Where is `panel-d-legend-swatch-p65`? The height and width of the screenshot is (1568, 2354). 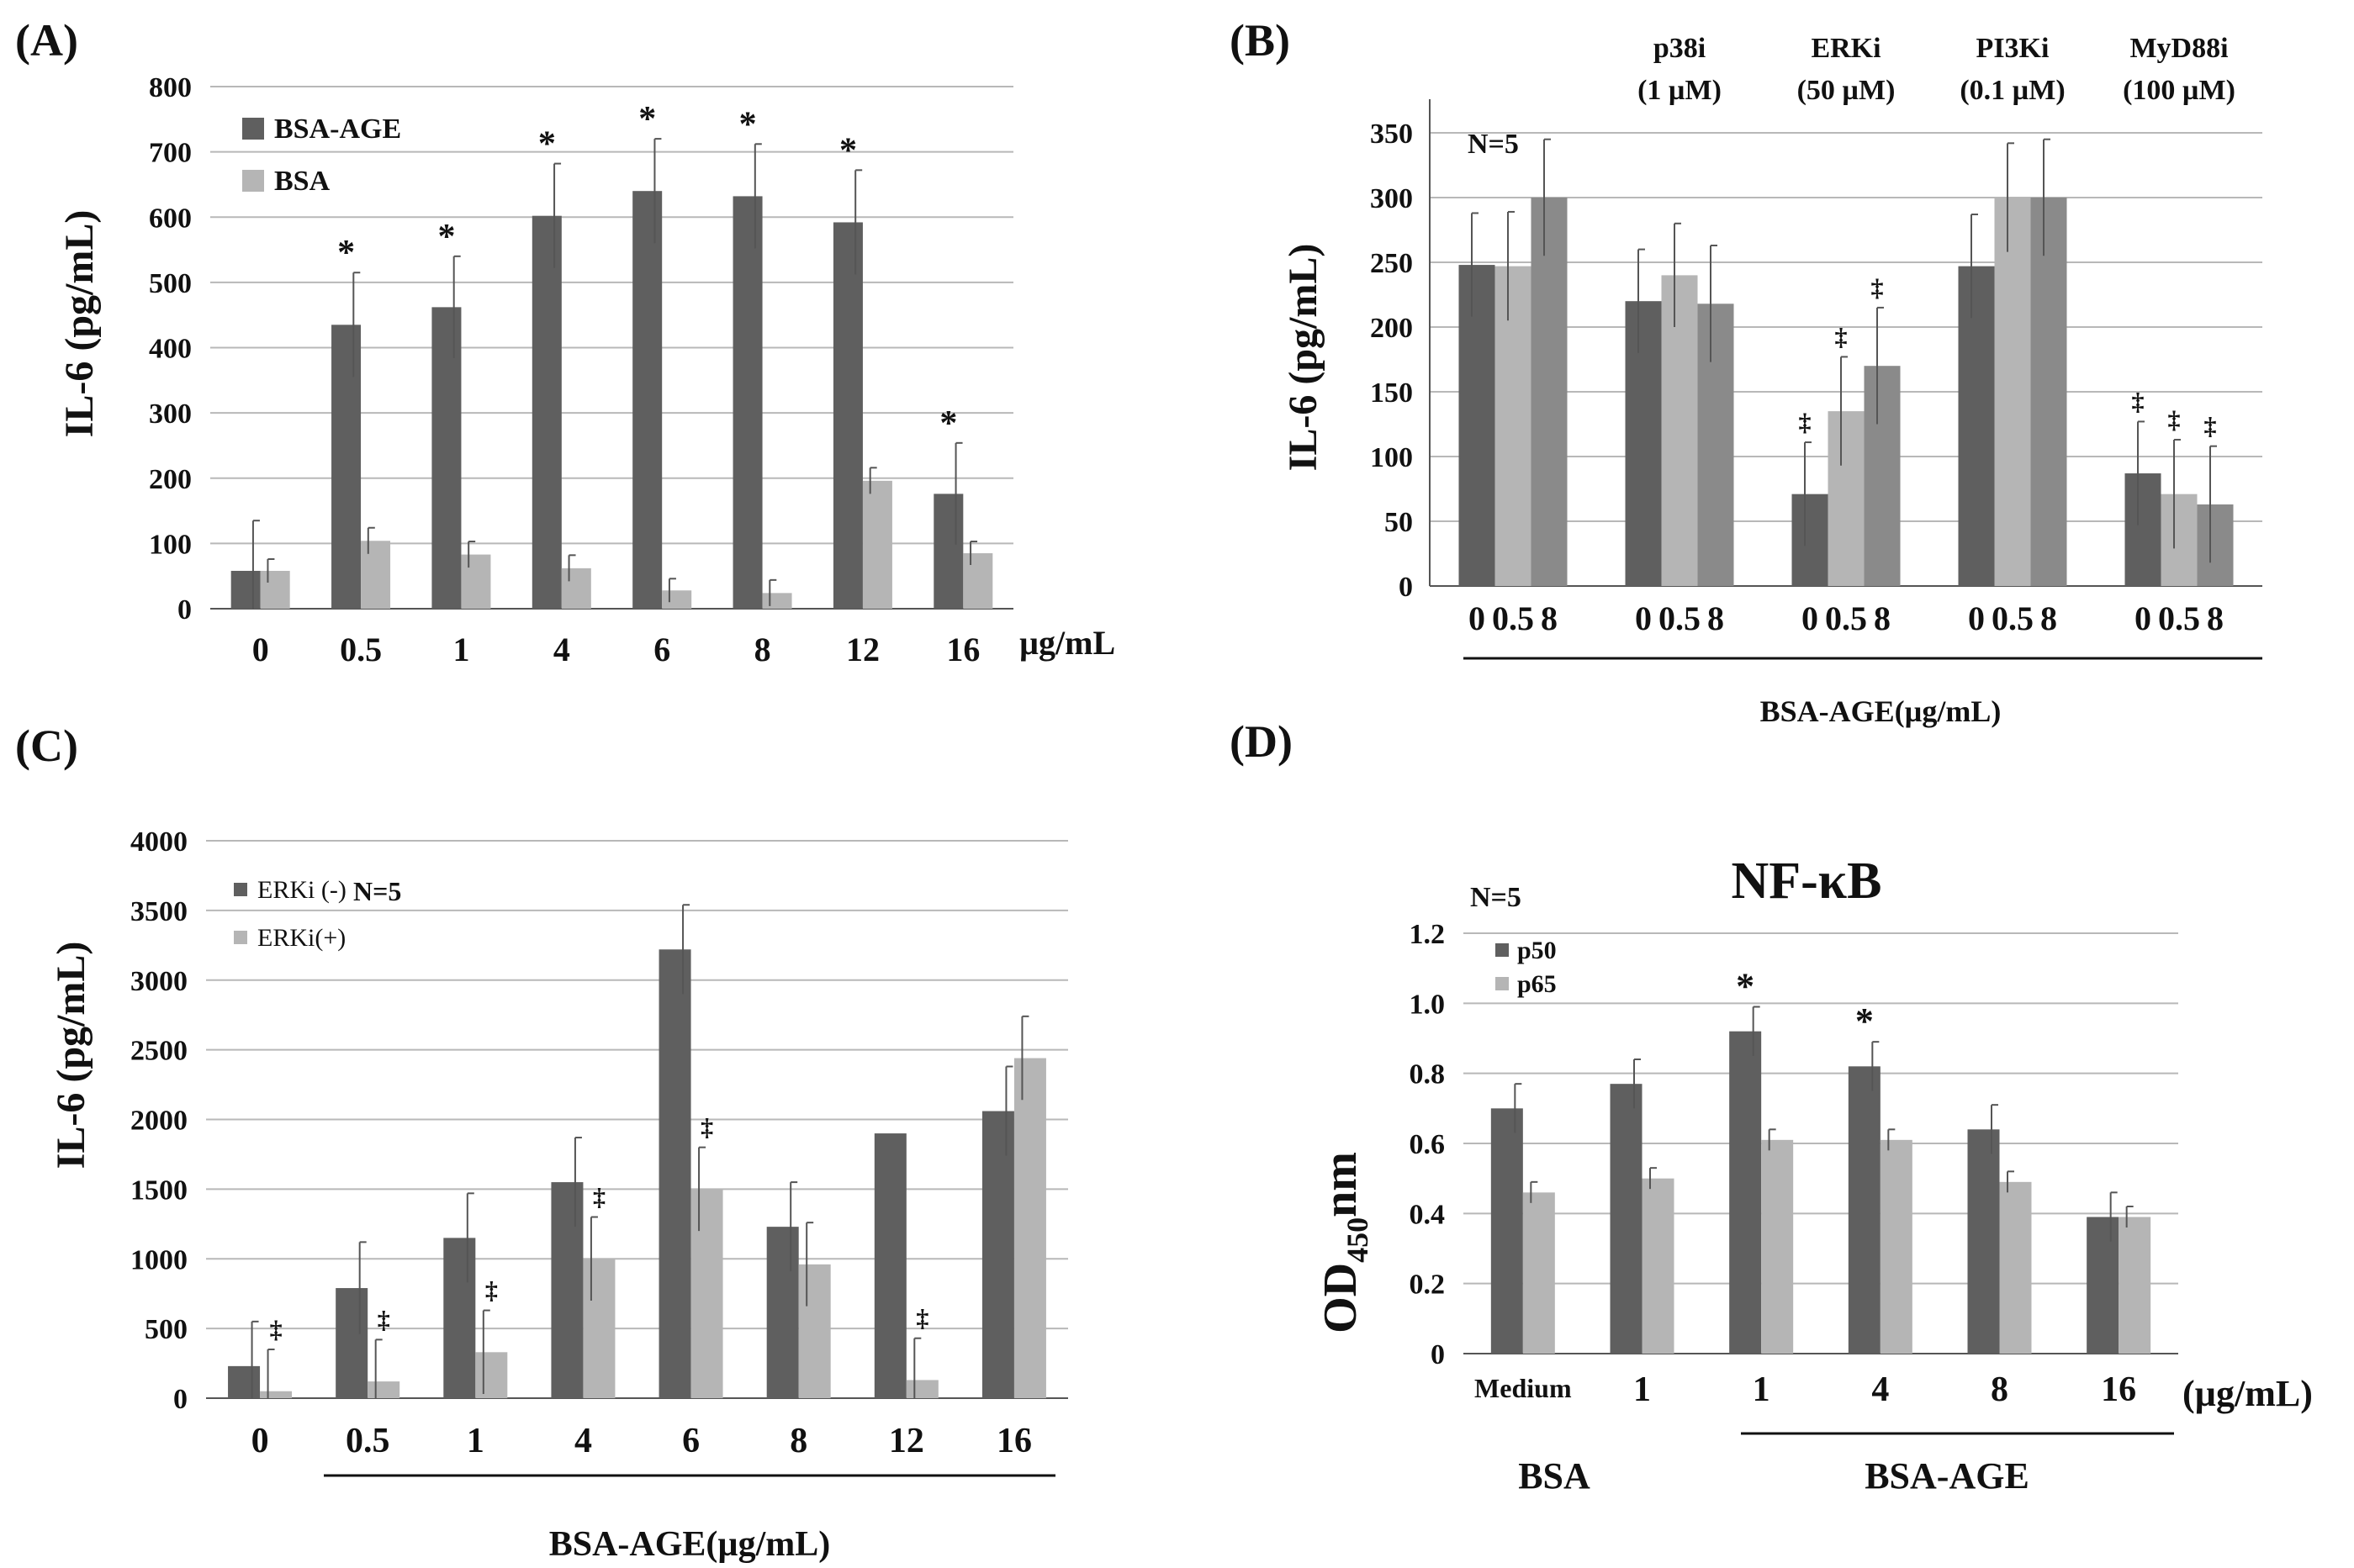
panel-d-legend-swatch-p65 is located at coordinates (1502, 983).